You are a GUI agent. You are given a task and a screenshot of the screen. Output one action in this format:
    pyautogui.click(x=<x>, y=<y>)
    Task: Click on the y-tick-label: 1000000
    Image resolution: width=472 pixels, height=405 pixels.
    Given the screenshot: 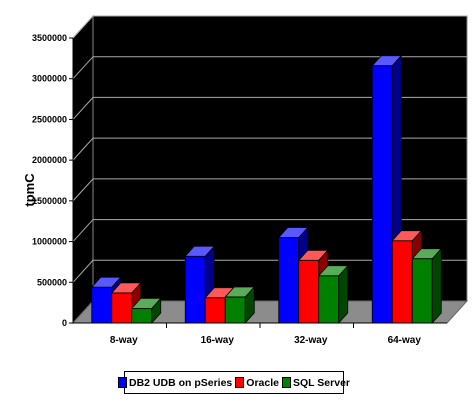 What is the action you would take?
    pyautogui.click(x=49, y=242)
    